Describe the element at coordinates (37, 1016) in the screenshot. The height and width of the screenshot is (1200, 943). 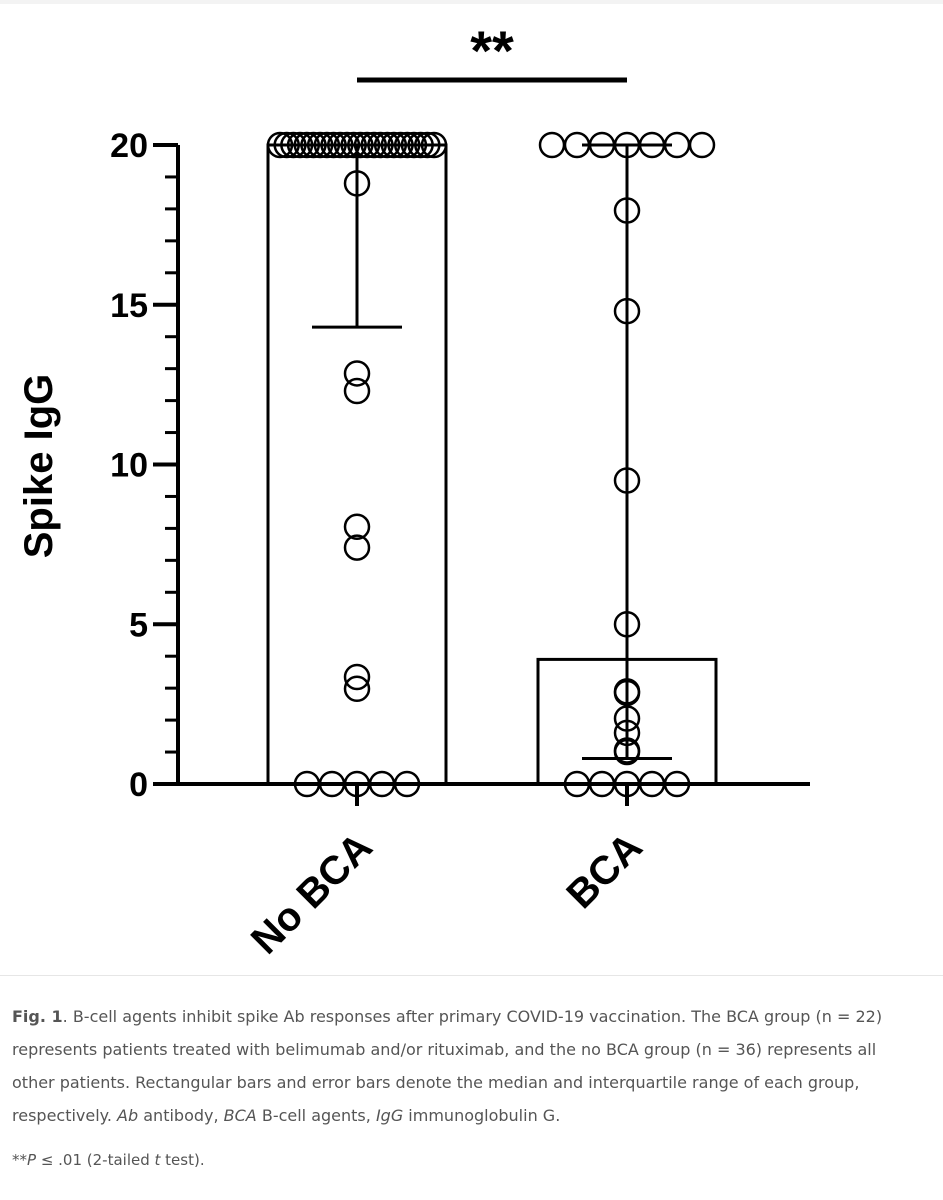
I see `figure-label: Fig. 1` at that location.